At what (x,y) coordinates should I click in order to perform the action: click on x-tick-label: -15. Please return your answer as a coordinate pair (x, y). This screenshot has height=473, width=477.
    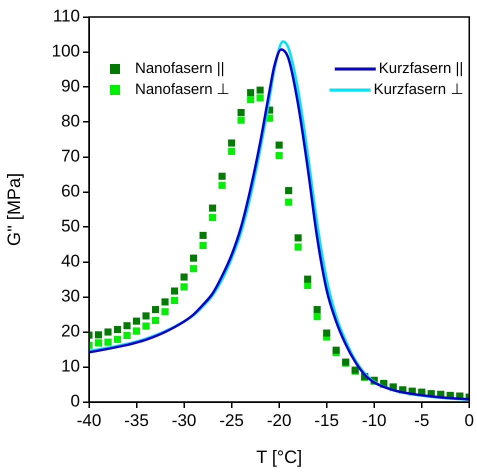
    Looking at the image, I should click on (326, 420).